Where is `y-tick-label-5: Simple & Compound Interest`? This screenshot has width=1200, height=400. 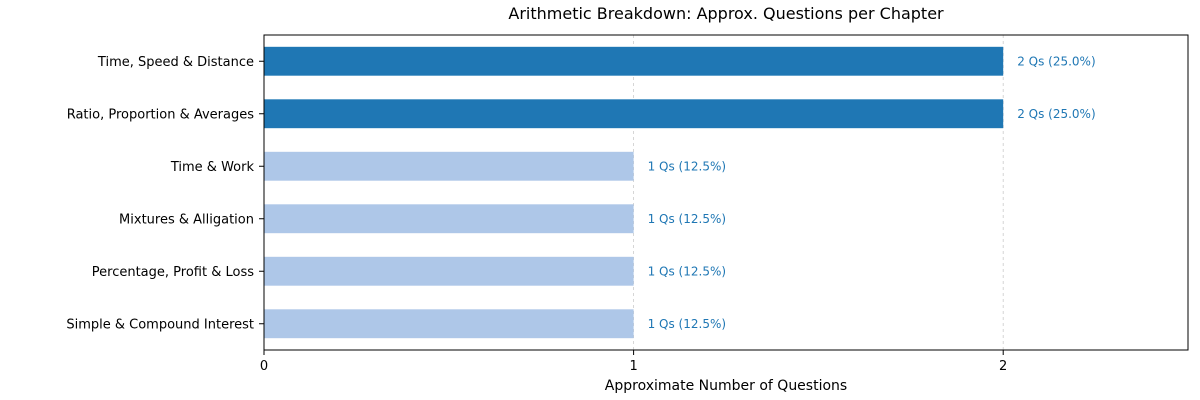 y-tick-label-5: Simple & Compound Interest is located at coordinates (160, 324).